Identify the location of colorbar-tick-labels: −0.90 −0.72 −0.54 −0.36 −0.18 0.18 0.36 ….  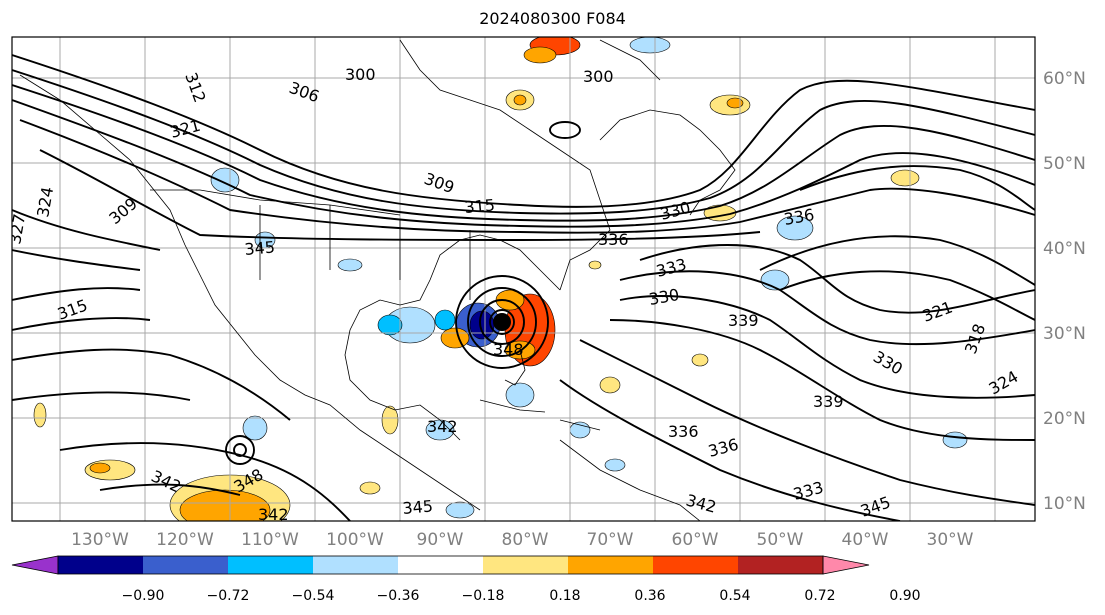
(521, 596).